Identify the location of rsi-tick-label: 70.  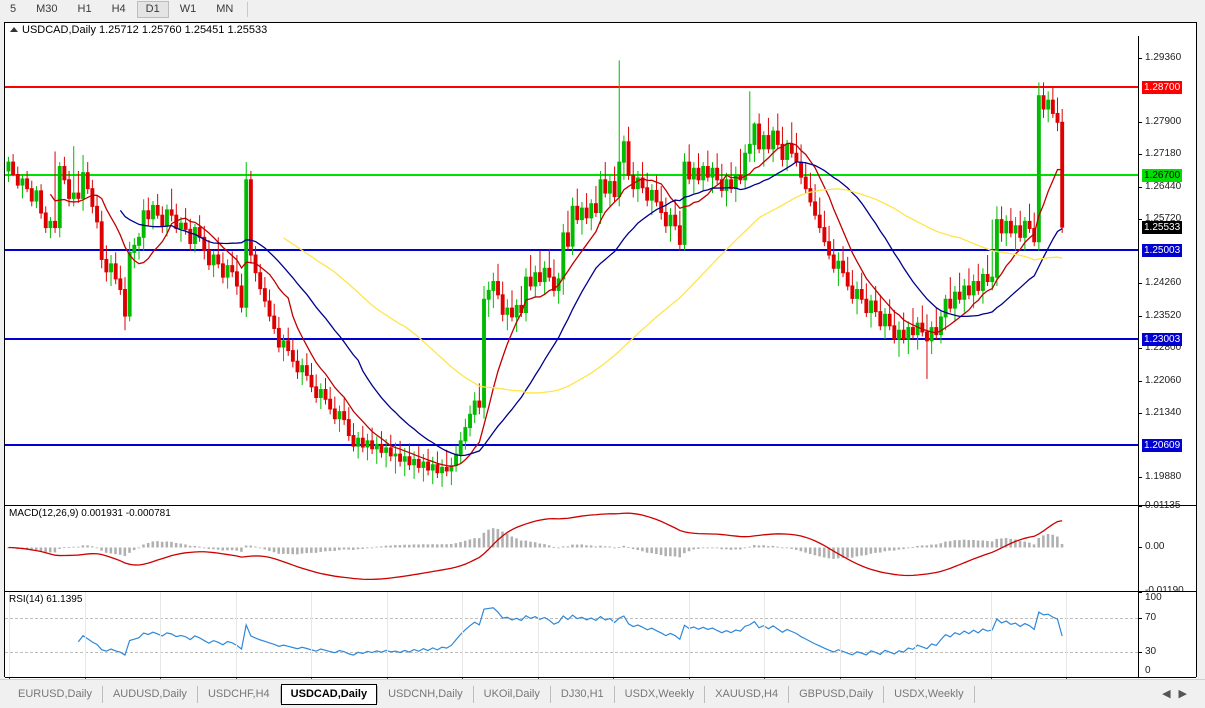
(1151, 617).